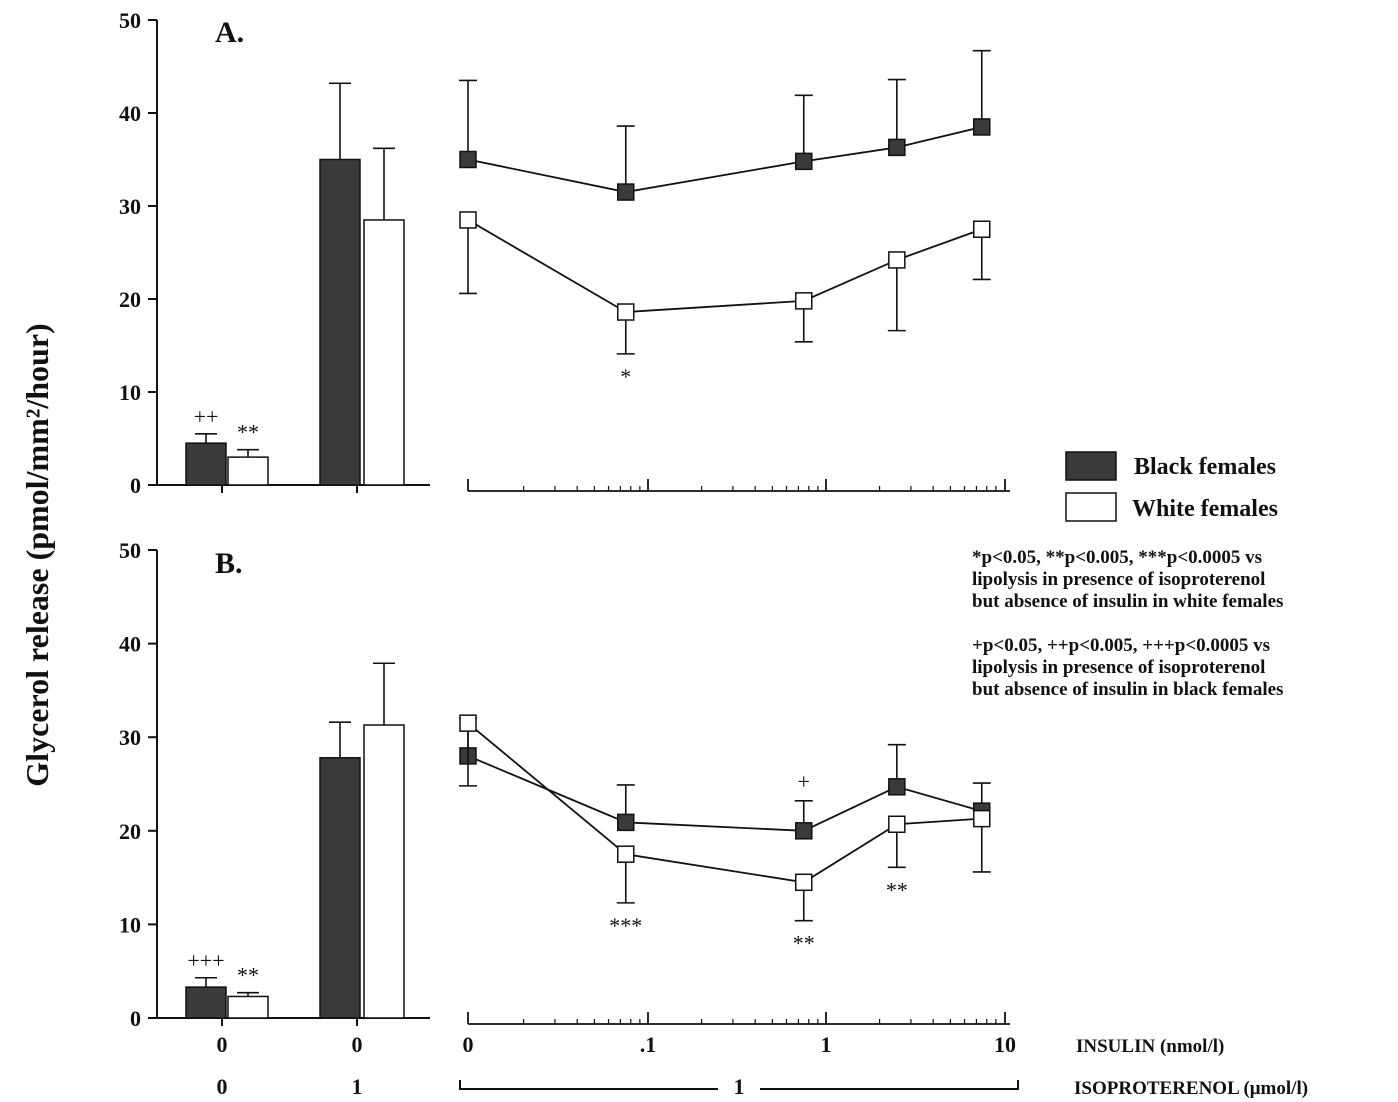  I want to click on note-black-line-2: lipolysis in presence of isoproterenol, so click(1118, 667).